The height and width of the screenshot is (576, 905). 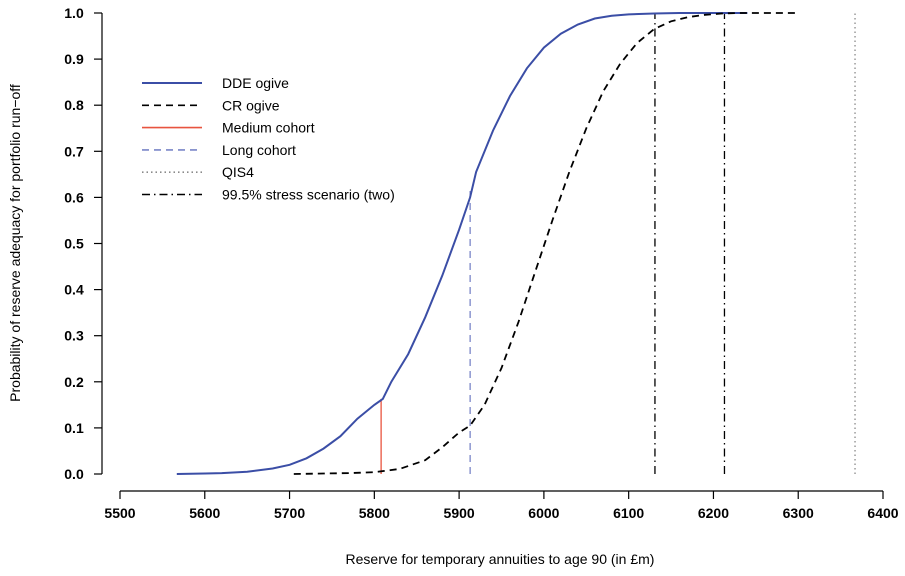 I want to click on y-tick-label: 0.7, so click(x=74, y=151).